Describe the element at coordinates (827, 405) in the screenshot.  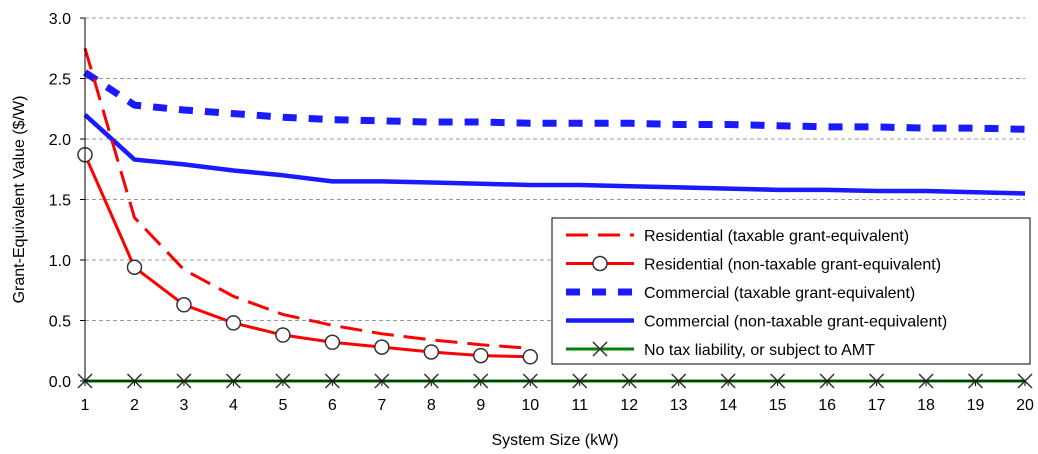
I see `x-tick-label: 16` at that location.